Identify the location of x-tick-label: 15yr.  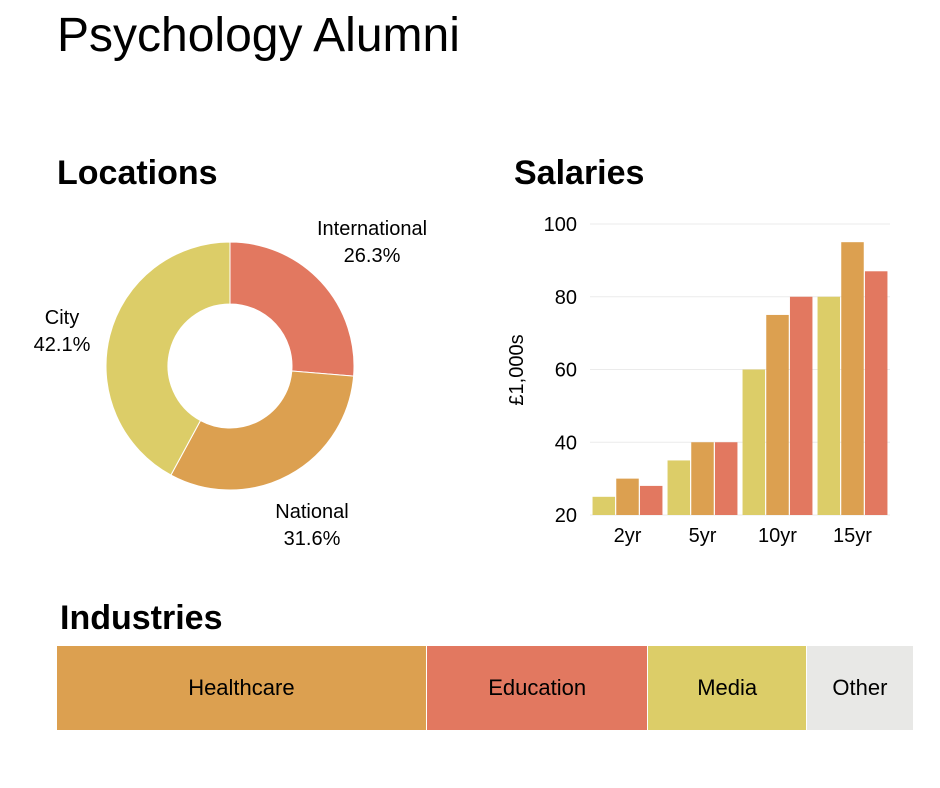
(852, 536).